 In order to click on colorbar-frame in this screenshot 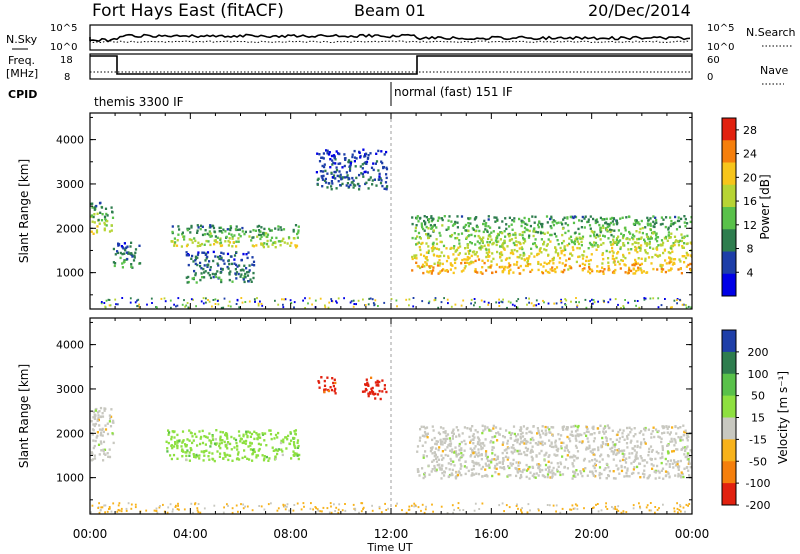, I will do `click(729, 207)`.